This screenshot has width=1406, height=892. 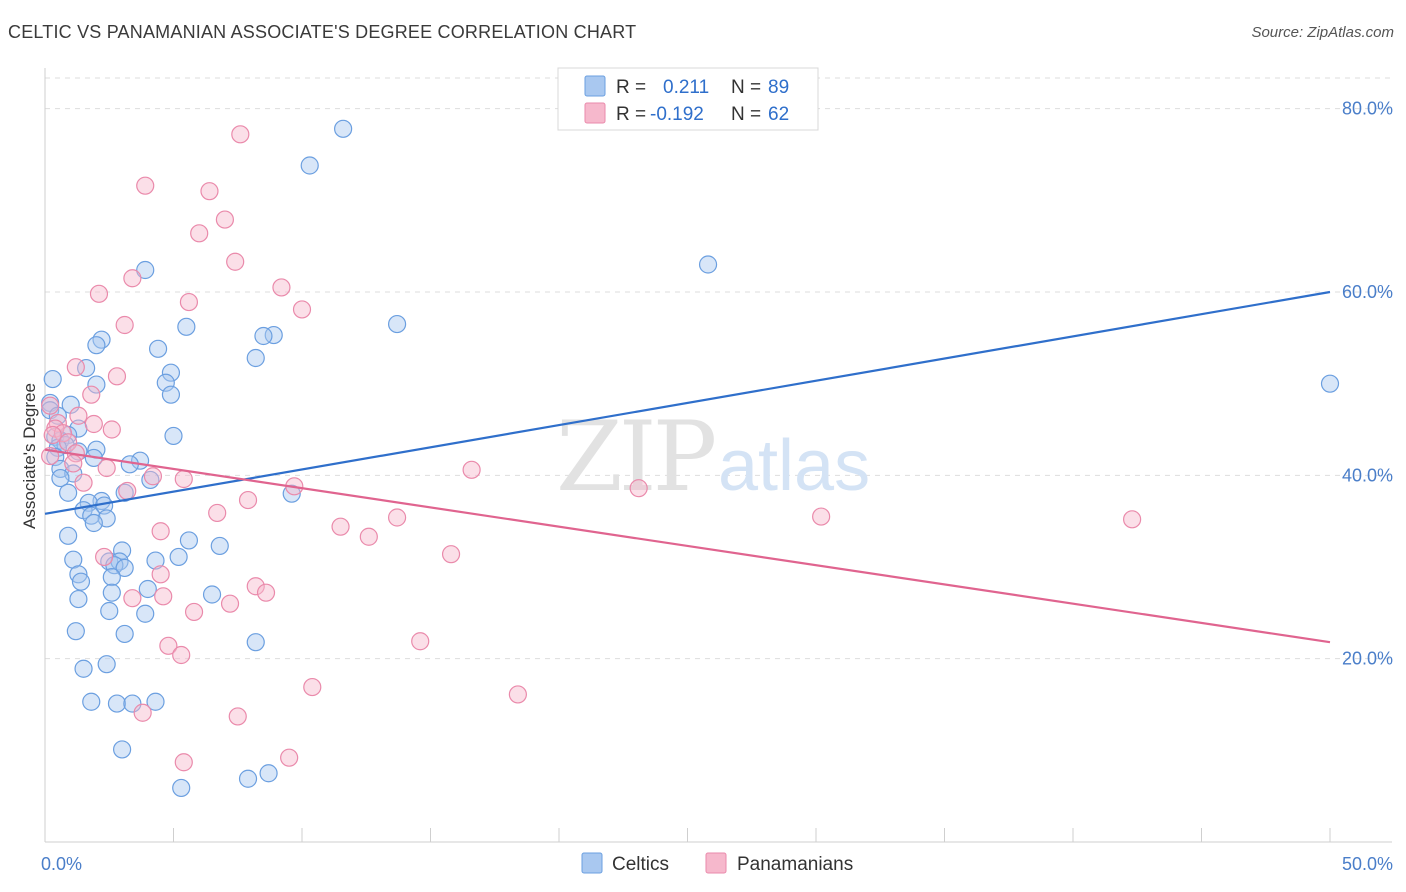 I want to click on y-tick-label: 40.0%, so click(x=1367, y=475).